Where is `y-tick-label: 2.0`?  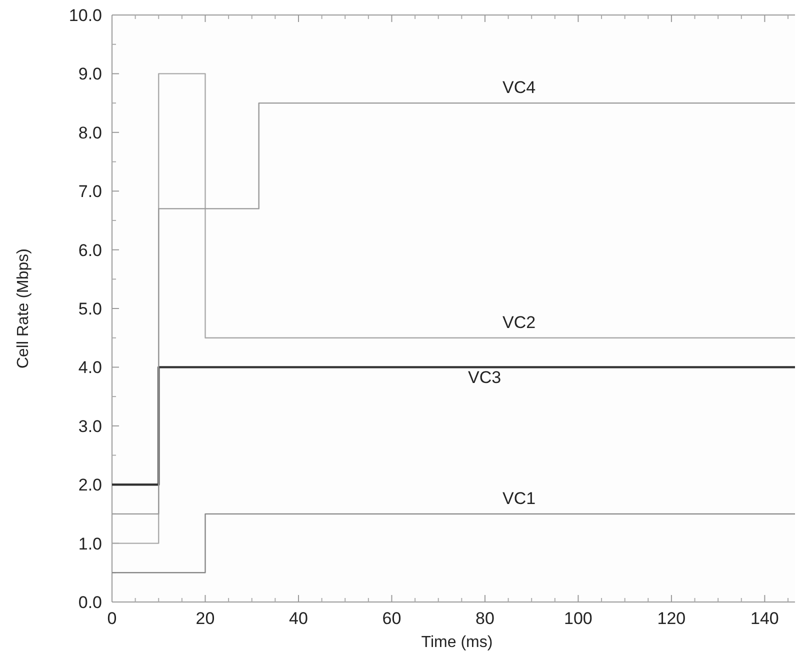 y-tick-label: 2.0 is located at coordinates (90, 485).